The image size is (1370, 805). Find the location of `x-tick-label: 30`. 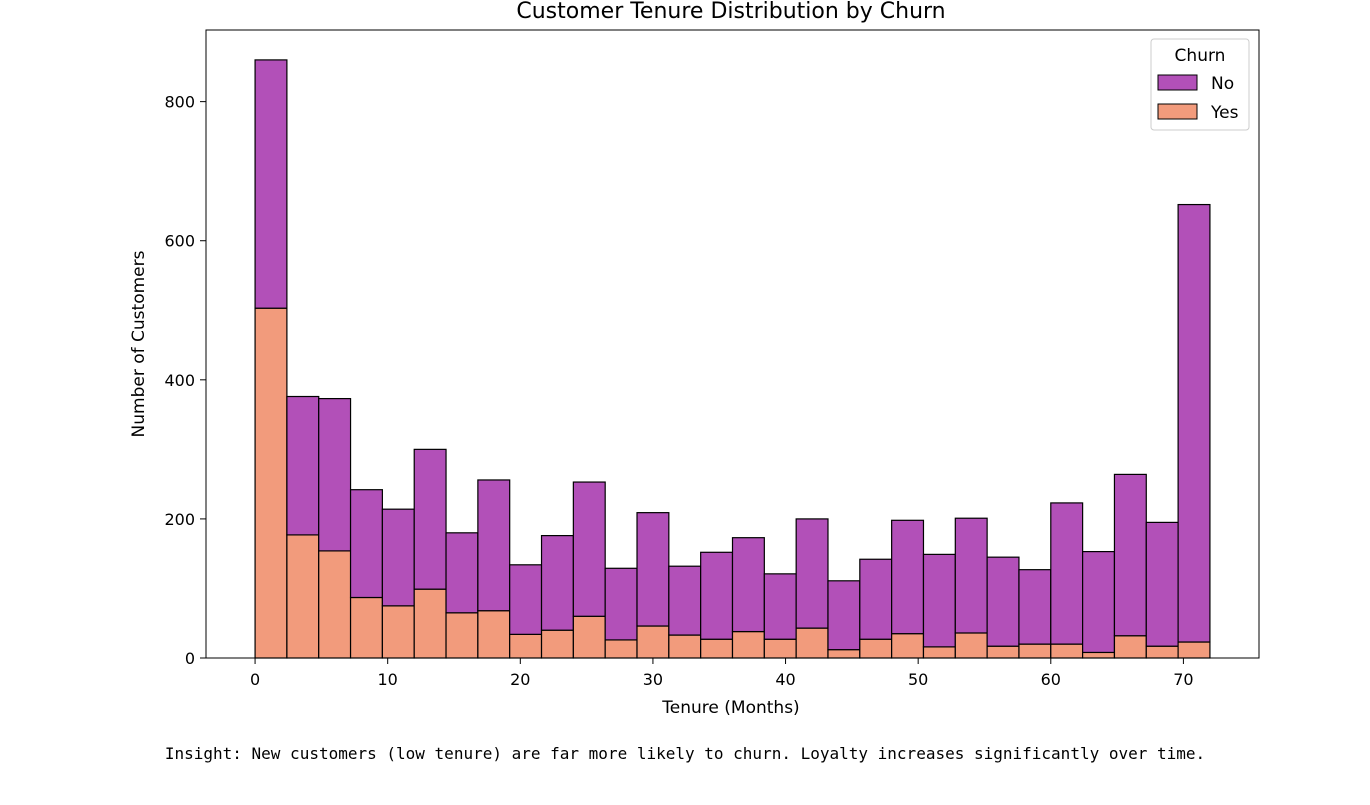

x-tick-label: 30 is located at coordinates (653, 679).